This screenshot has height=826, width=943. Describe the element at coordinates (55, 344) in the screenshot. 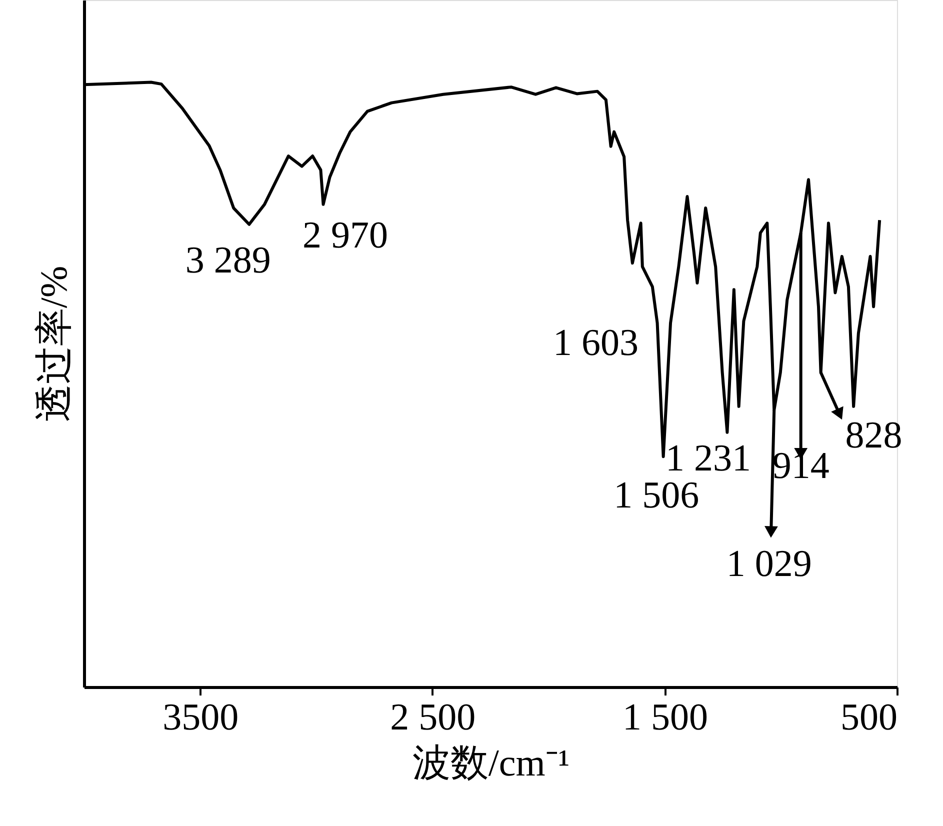

I see `y-axis-title: 透过率/%` at that location.